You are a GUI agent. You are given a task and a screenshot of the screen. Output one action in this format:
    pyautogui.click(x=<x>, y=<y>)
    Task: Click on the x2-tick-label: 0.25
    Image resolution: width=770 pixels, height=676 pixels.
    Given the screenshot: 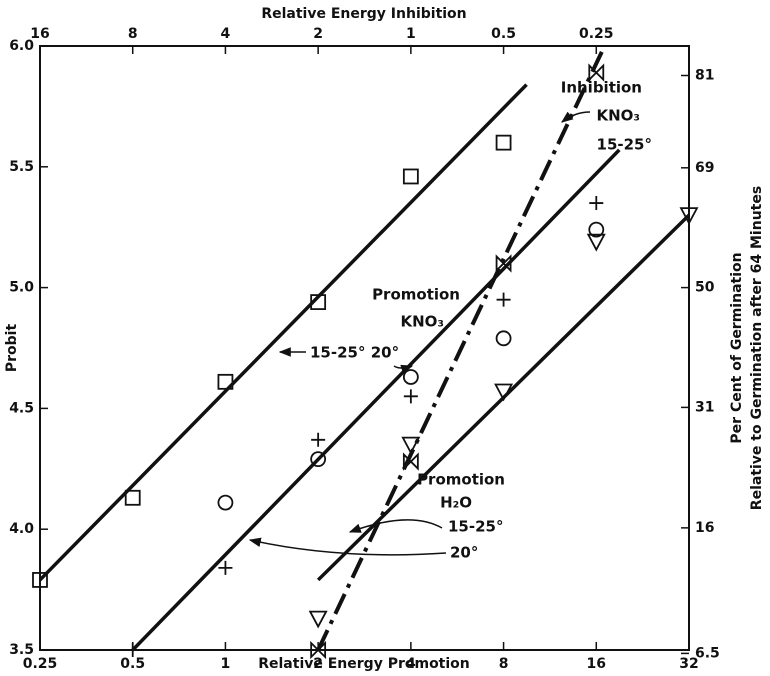 What is the action you would take?
    pyautogui.click(x=596, y=34)
    